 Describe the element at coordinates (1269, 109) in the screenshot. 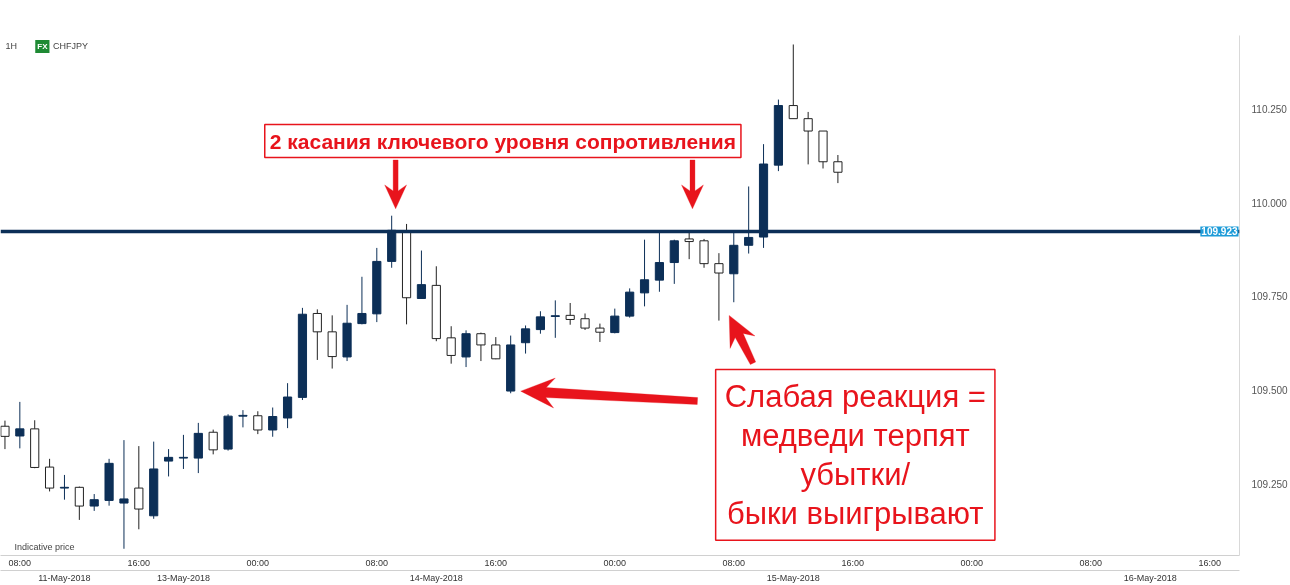

I see `y-tick-label: 110.250` at that location.